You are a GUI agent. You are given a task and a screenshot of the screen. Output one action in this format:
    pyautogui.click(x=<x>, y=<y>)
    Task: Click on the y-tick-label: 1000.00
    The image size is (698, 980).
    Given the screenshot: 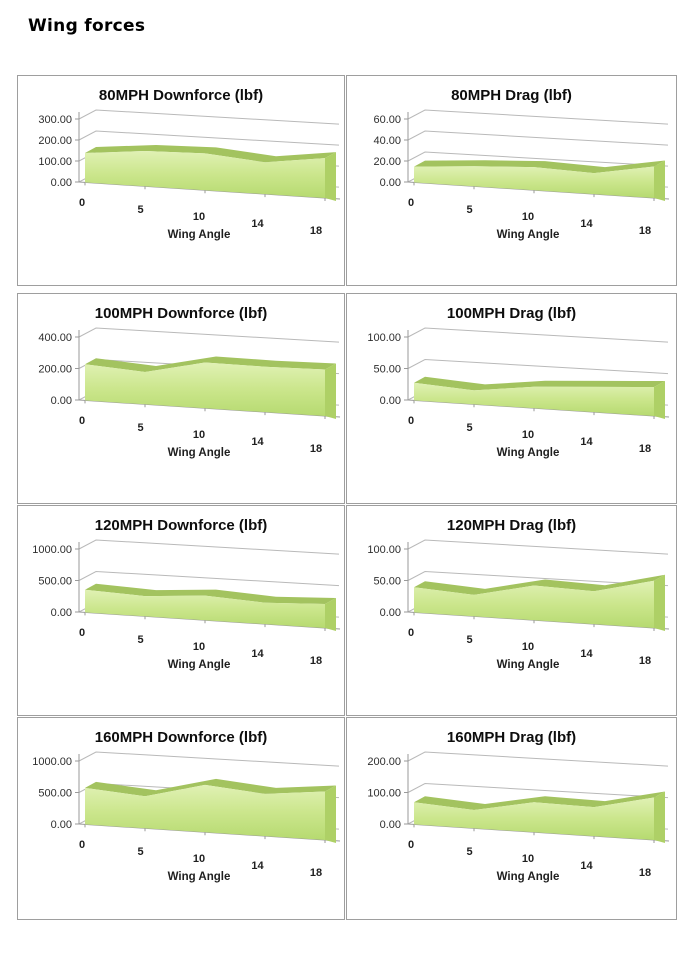 What is the action you would take?
    pyautogui.click(x=52, y=550)
    